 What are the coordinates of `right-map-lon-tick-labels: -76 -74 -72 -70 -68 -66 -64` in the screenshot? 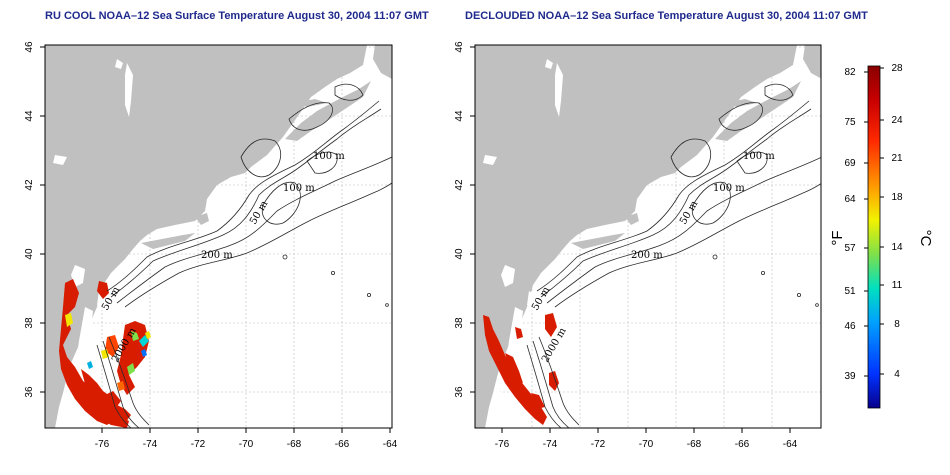 It's located at (646, 444).